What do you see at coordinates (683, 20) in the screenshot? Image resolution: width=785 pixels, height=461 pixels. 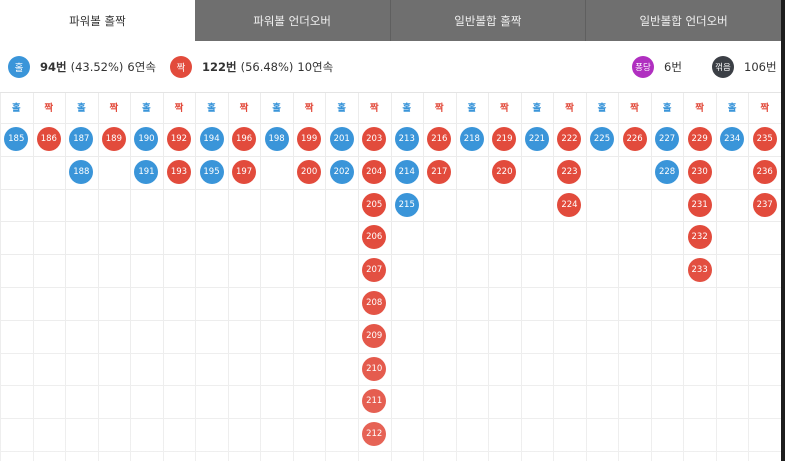 I see `tab-normal-sum-under-over: 일반볼합 언더오버` at bounding box center [683, 20].